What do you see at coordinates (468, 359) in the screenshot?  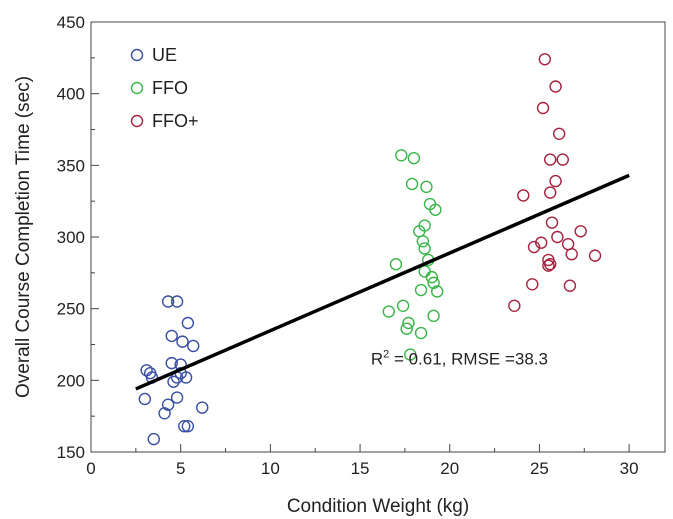 I see `fit-stats: = 0.61, RMSE =38.3` at bounding box center [468, 359].